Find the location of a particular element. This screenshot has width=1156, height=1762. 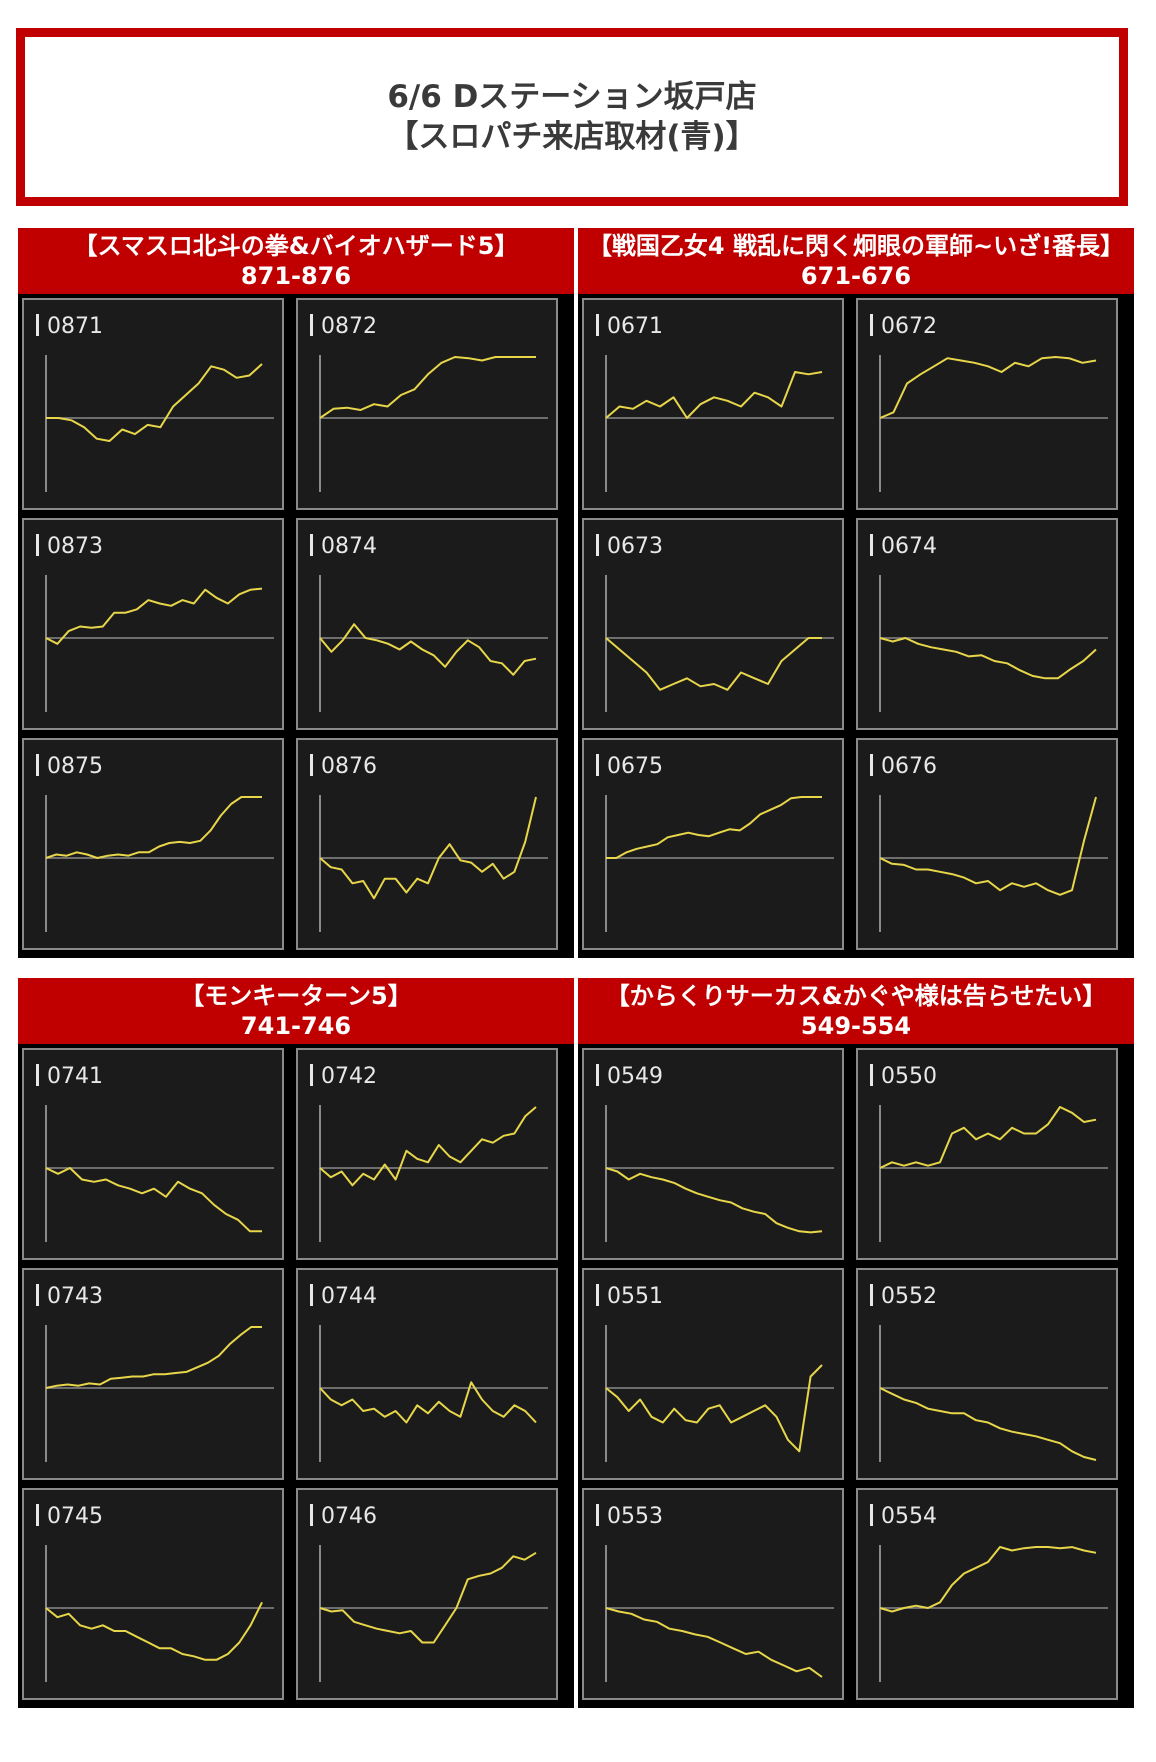

chart-panel-0871: 0871 is located at coordinates (153, 404).